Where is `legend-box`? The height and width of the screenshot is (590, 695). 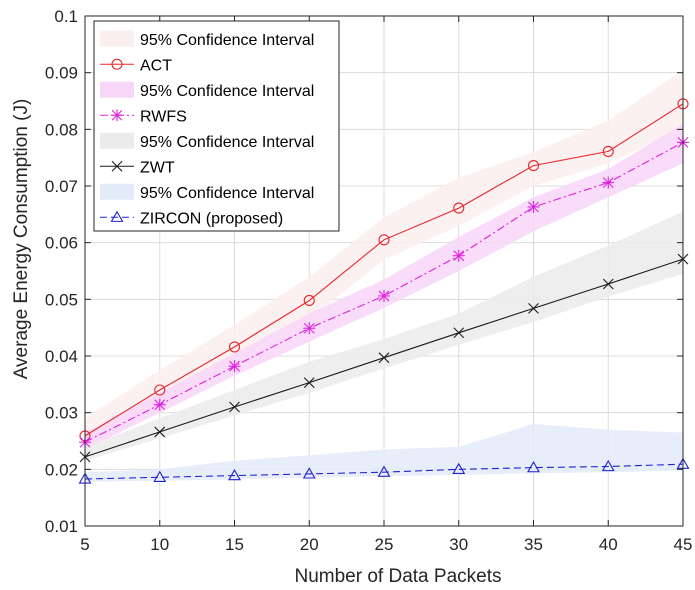 legend-box is located at coordinates (216, 126).